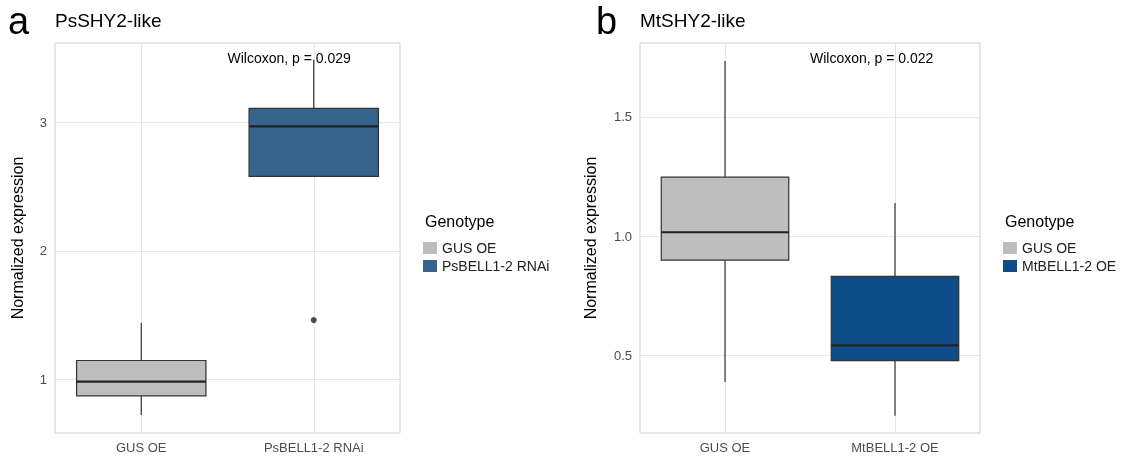 The image size is (1148, 473). I want to click on legend-label: PsBELL1-2 RNAi, so click(496, 266).